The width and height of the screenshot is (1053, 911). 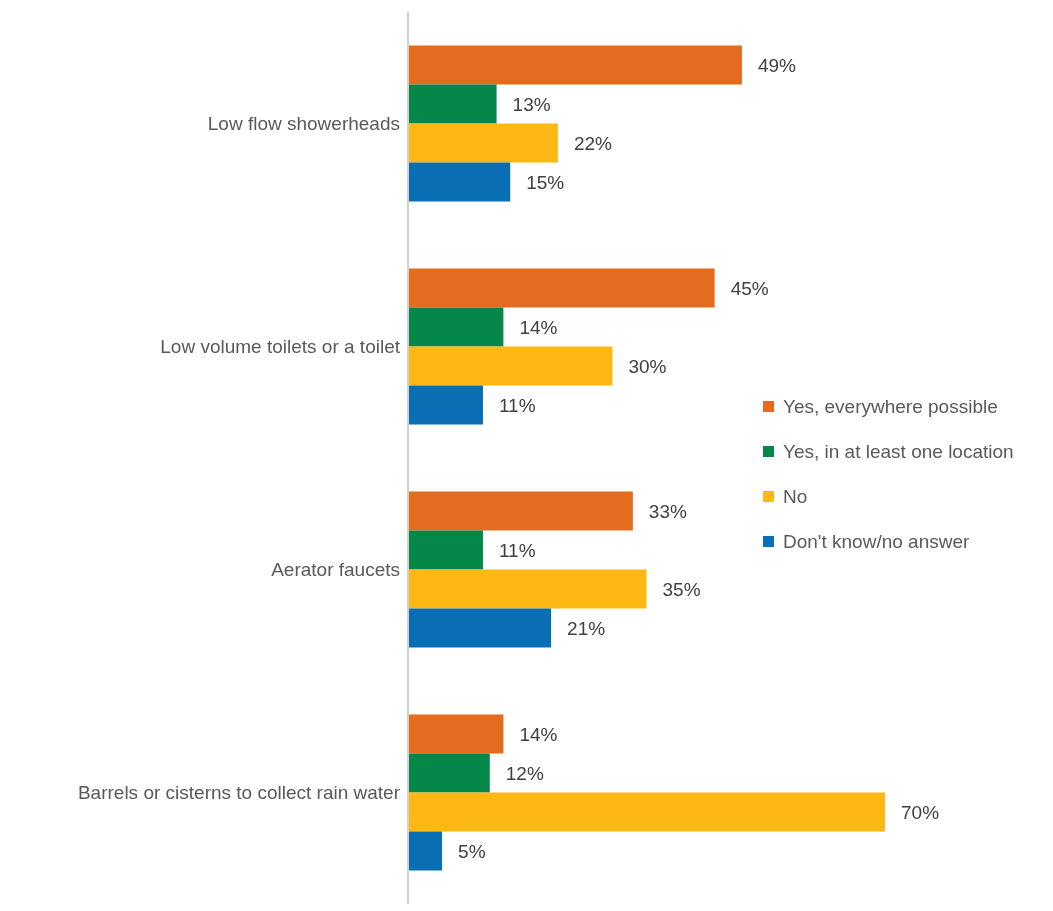 I want to click on data-label: 70%, so click(x=920, y=812).